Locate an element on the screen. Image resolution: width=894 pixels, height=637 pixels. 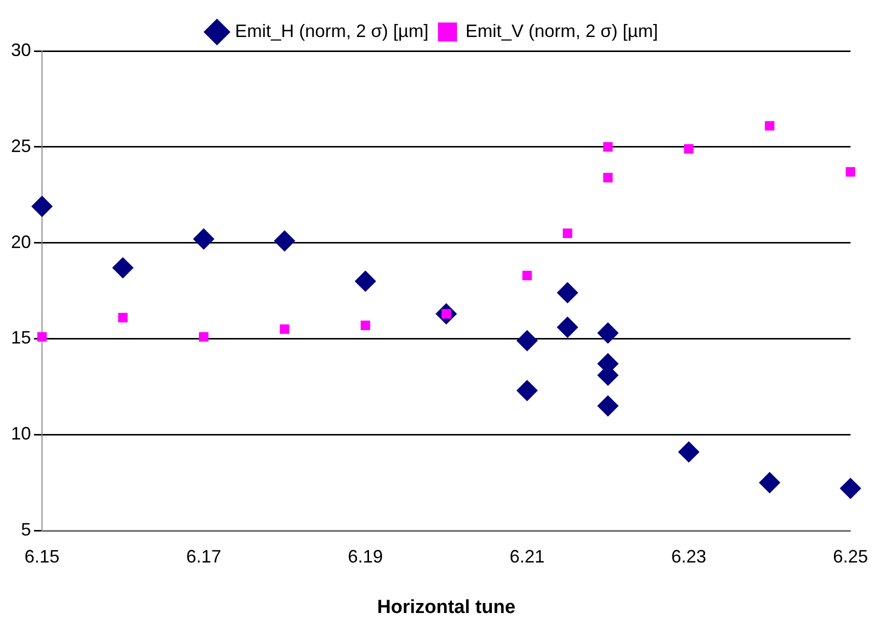
x-tick-label: 6.25 is located at coordinates (850, 556).